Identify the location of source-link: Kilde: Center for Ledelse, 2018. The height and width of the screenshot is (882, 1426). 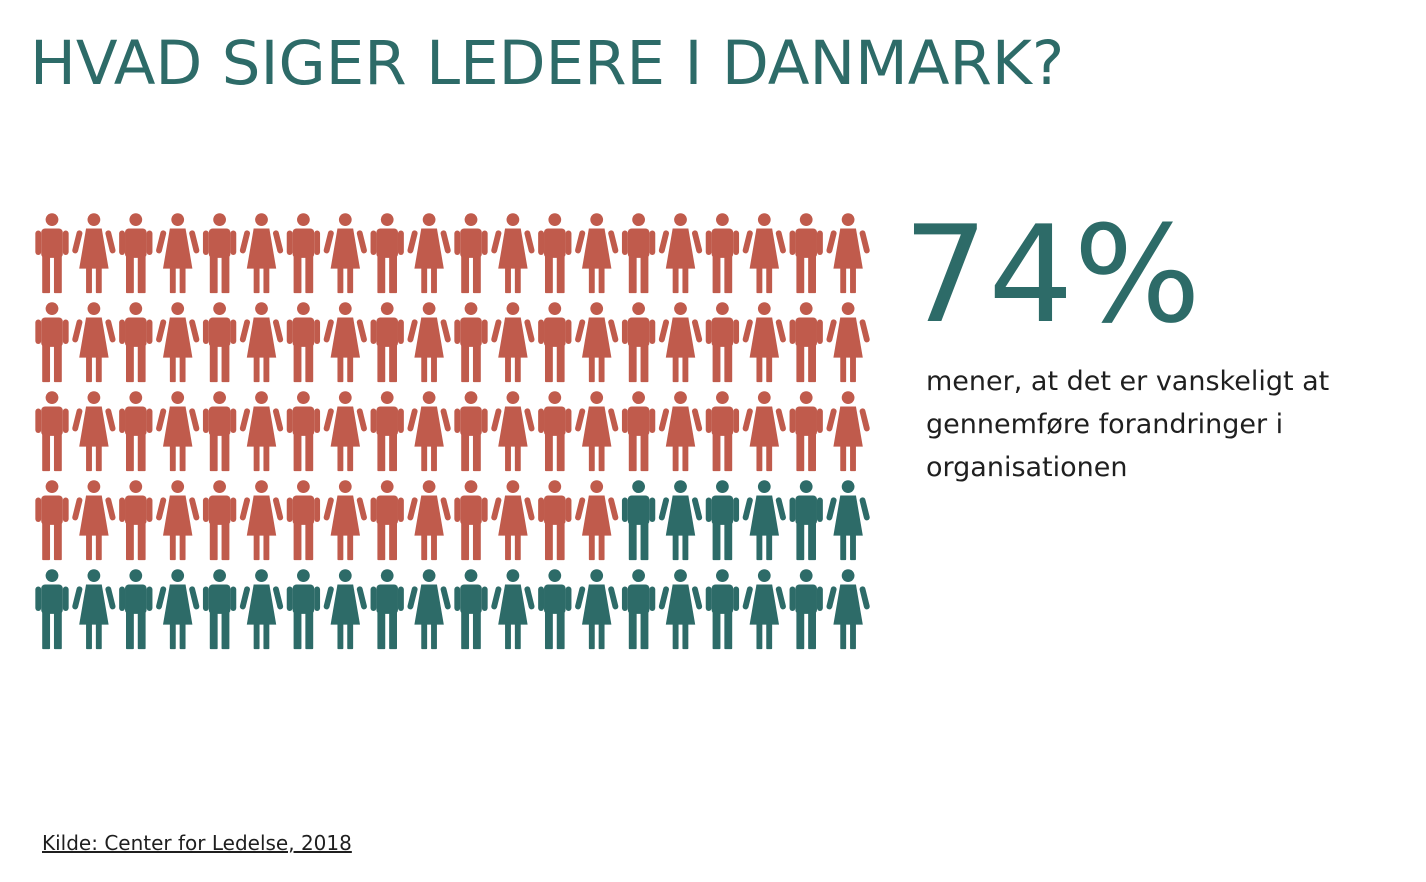
(197, 843).